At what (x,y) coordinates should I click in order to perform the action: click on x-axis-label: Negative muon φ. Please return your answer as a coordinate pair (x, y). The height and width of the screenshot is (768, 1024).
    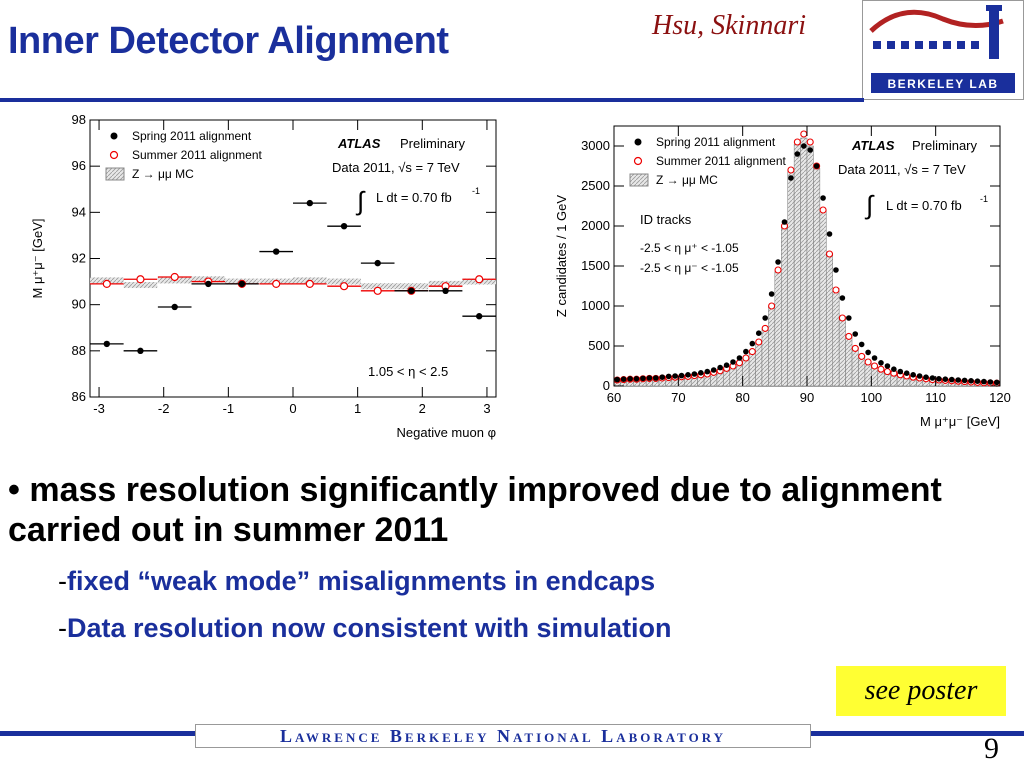
    Looking at the image, I should click on (446, 432).